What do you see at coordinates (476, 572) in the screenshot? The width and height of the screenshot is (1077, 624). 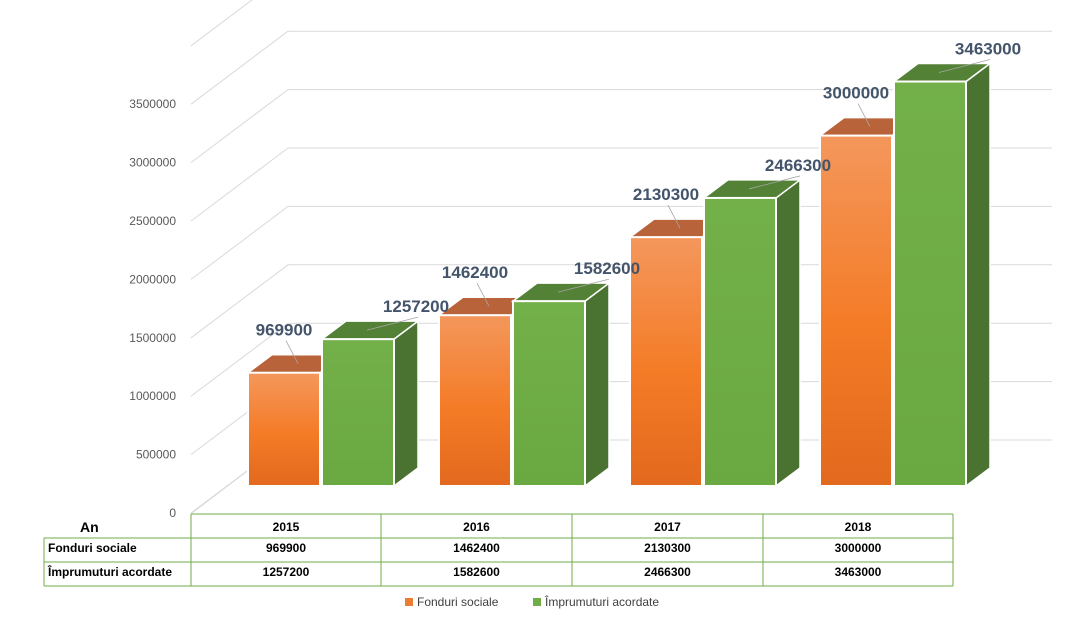 I see `table-cell: 1582600` at bounding box center [476, 572].